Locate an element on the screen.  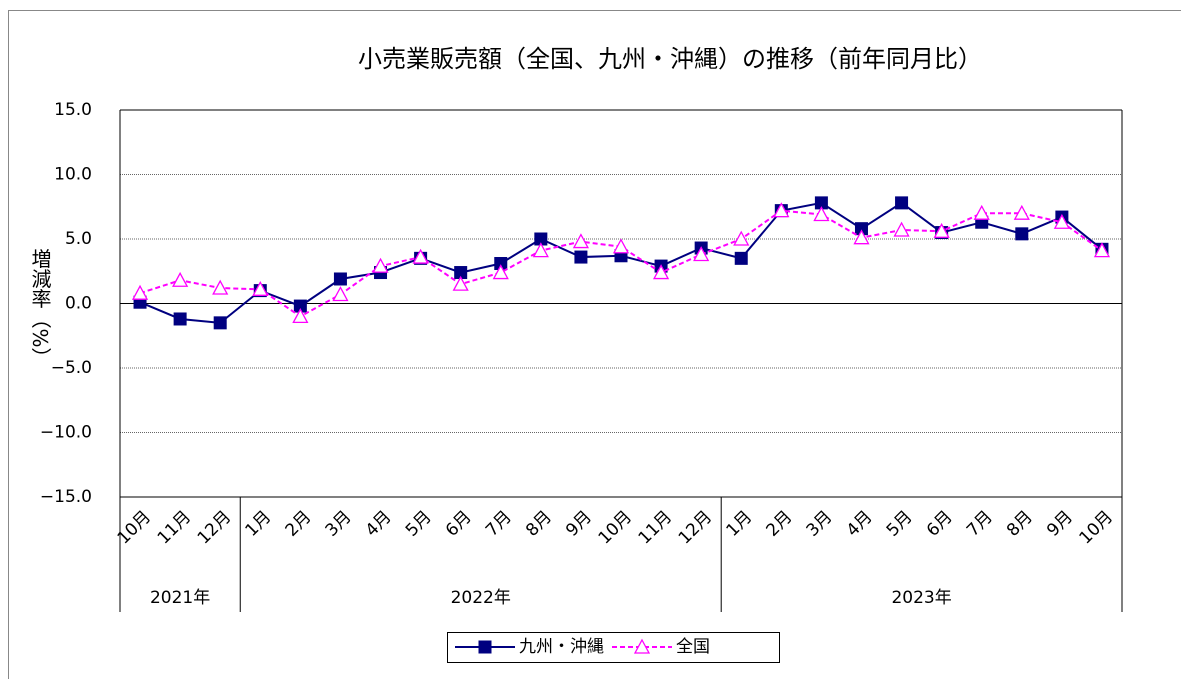
legend-label: 全国 is located at coordinates (693, 647).